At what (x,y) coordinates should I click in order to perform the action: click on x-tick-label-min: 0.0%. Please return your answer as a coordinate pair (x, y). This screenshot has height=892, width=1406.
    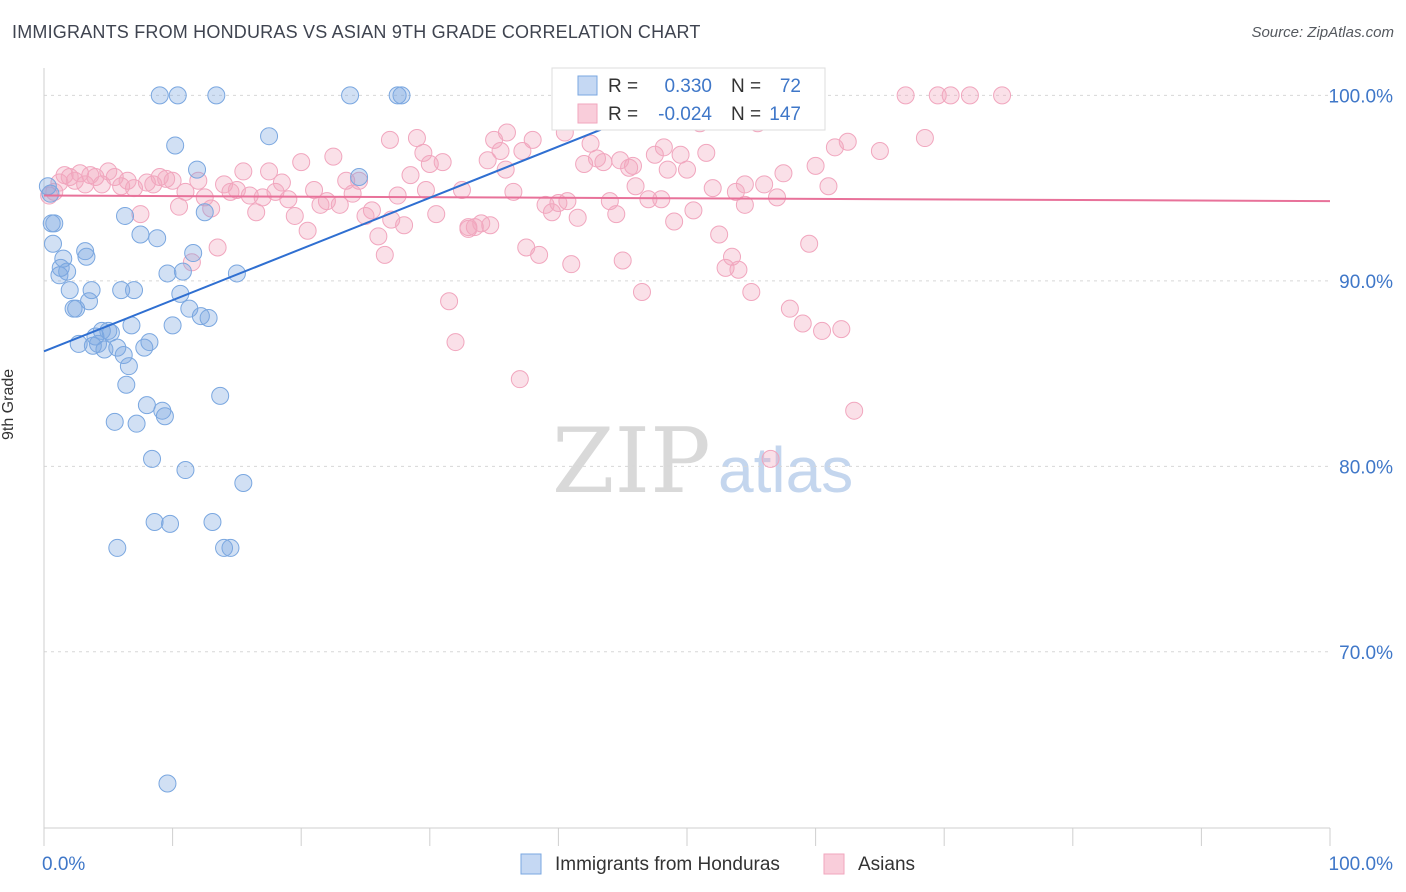
    Looking at the image, I should click on (63, 864).